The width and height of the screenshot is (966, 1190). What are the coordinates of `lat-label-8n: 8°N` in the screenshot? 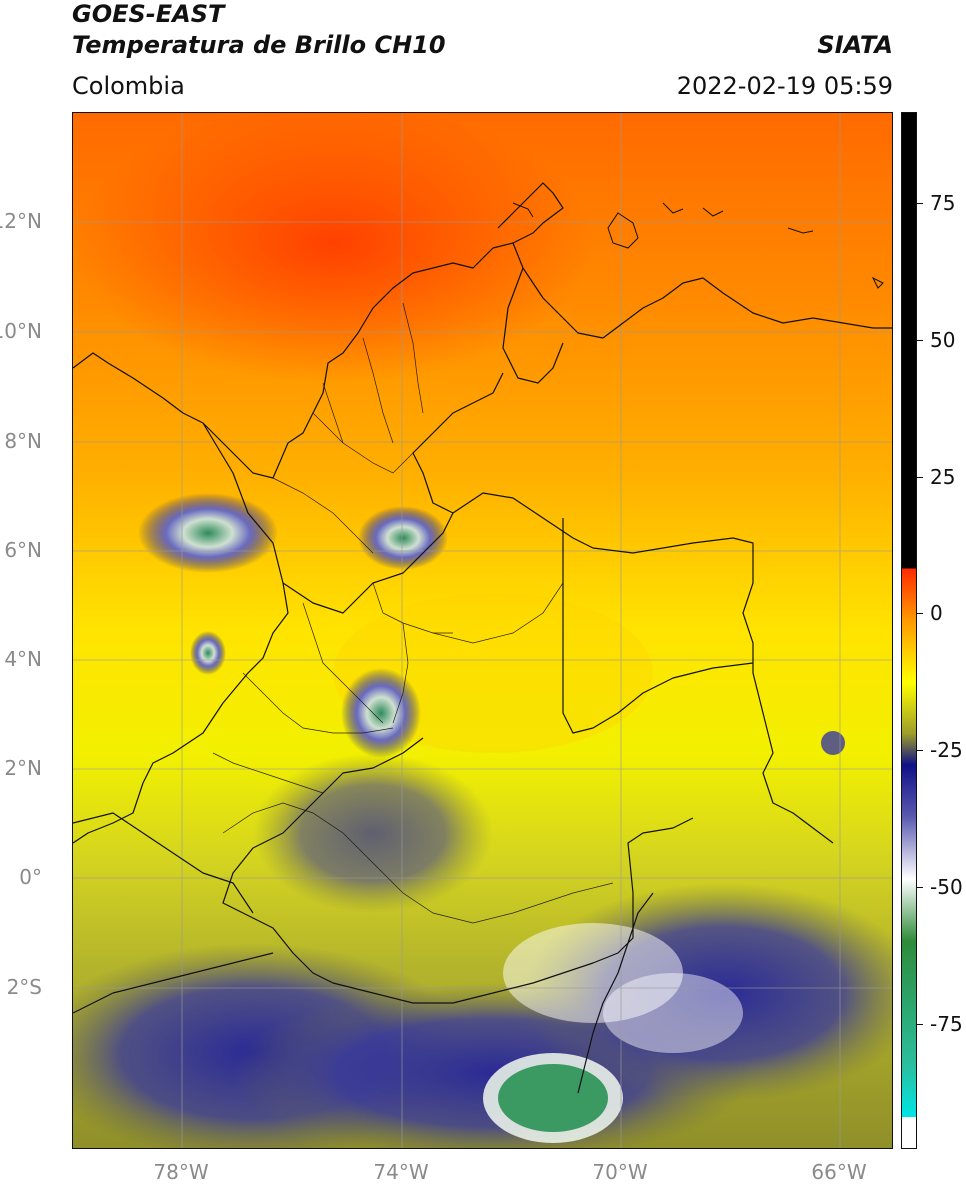 It's located at (23, 441).